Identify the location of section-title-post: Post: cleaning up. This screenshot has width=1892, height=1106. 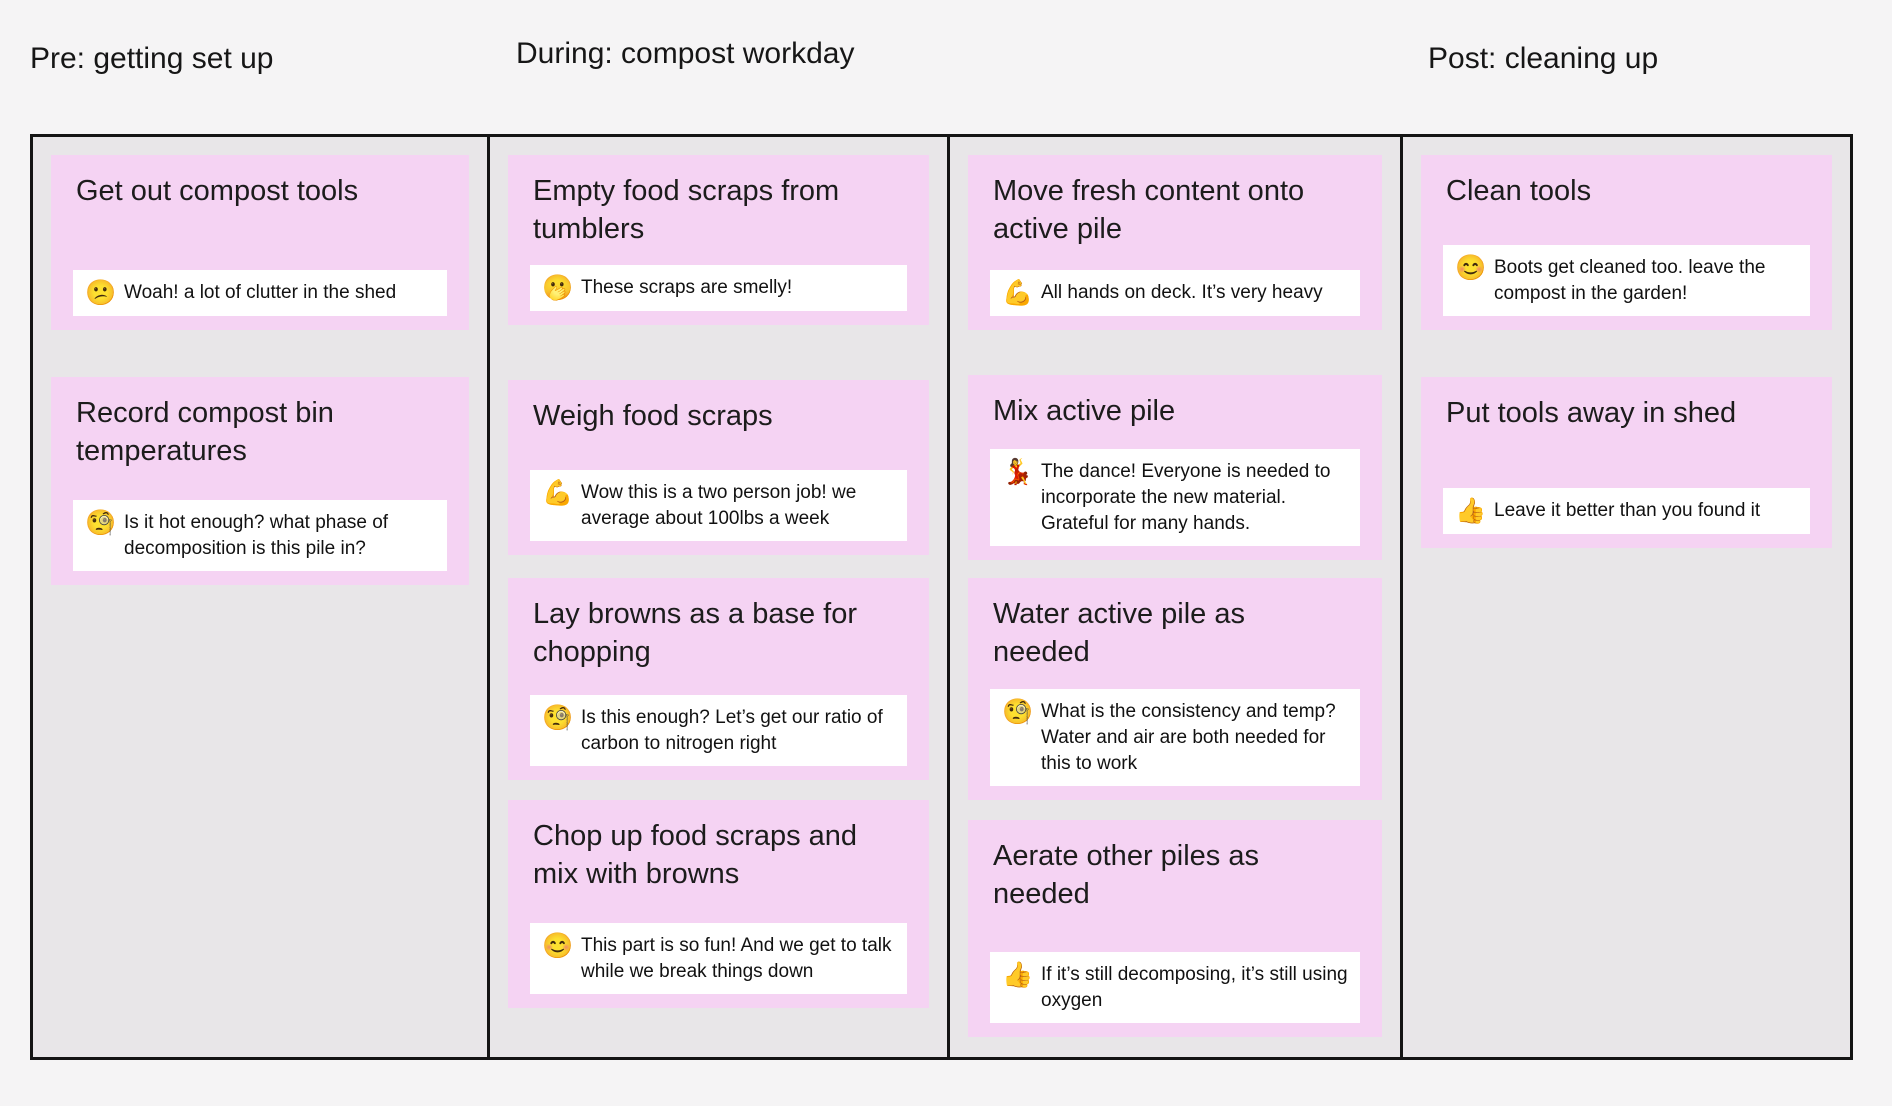
(1543, 58).